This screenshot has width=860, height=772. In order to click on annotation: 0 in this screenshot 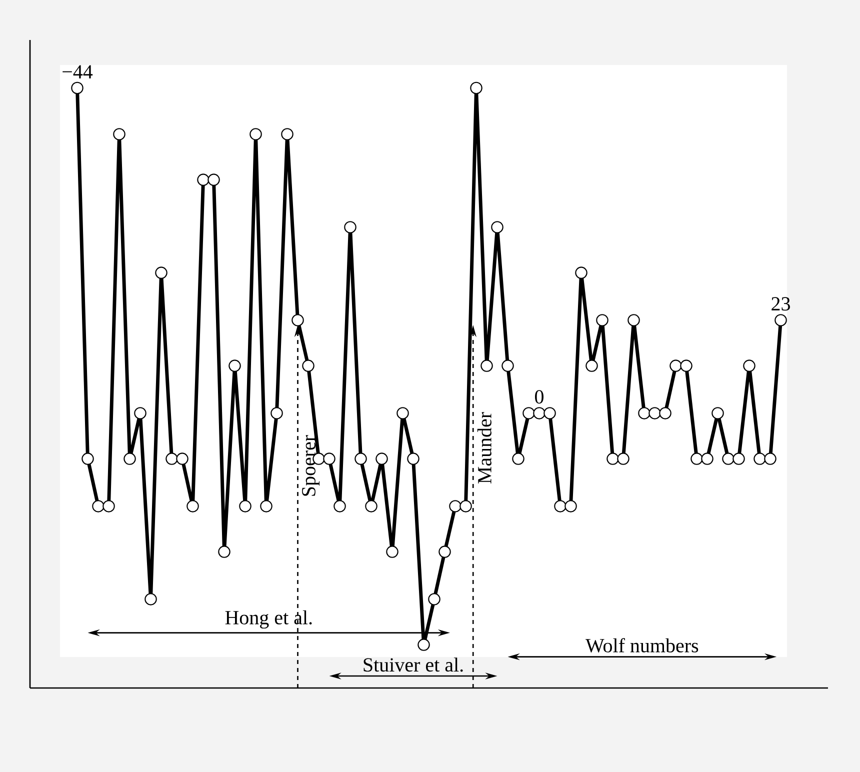, I will do `click(539, 397)`.